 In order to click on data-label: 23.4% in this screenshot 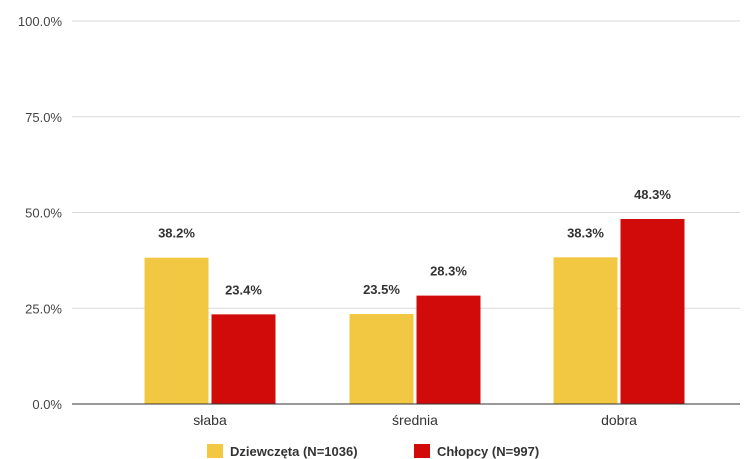, I will do `click(243, 289)`.